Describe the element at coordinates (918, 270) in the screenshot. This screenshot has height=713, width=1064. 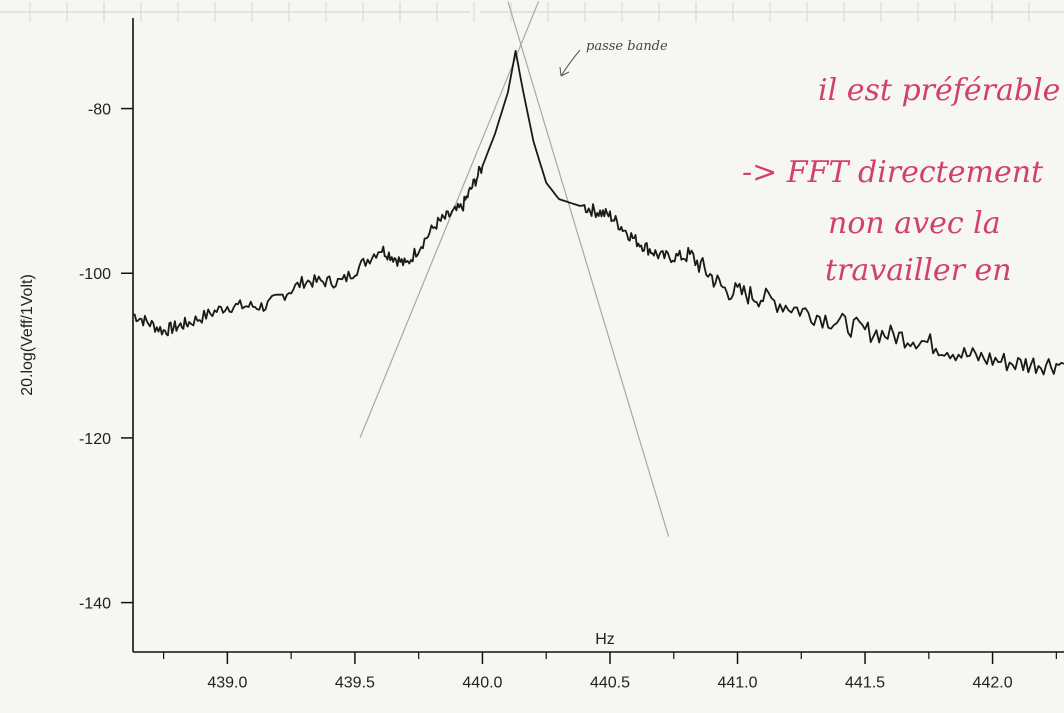
I see `note-line-4: travailler en` at that location.